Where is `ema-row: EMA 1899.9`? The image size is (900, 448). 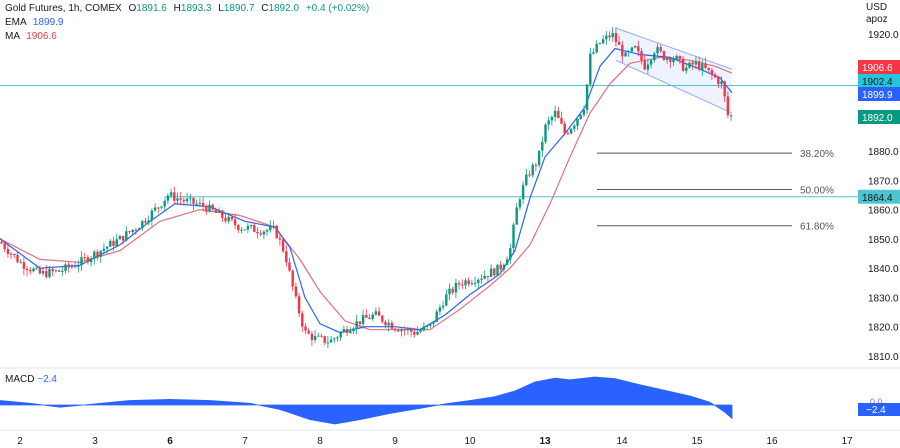 ema-row: EMA 1899.9 is located at coordinates (187, 23).